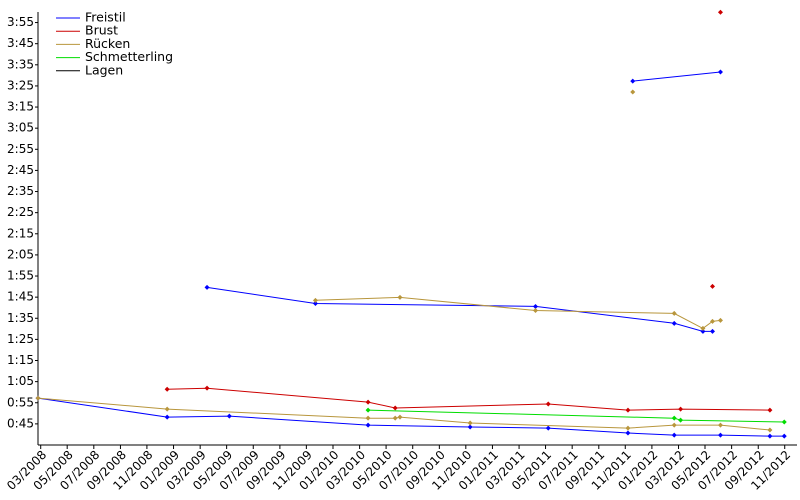 The image size is (800, 500). What do you see at coordinates (20, 318) in the screenshot?
I see `y-tick-label: 1:35` at bounding box center [20, 318].